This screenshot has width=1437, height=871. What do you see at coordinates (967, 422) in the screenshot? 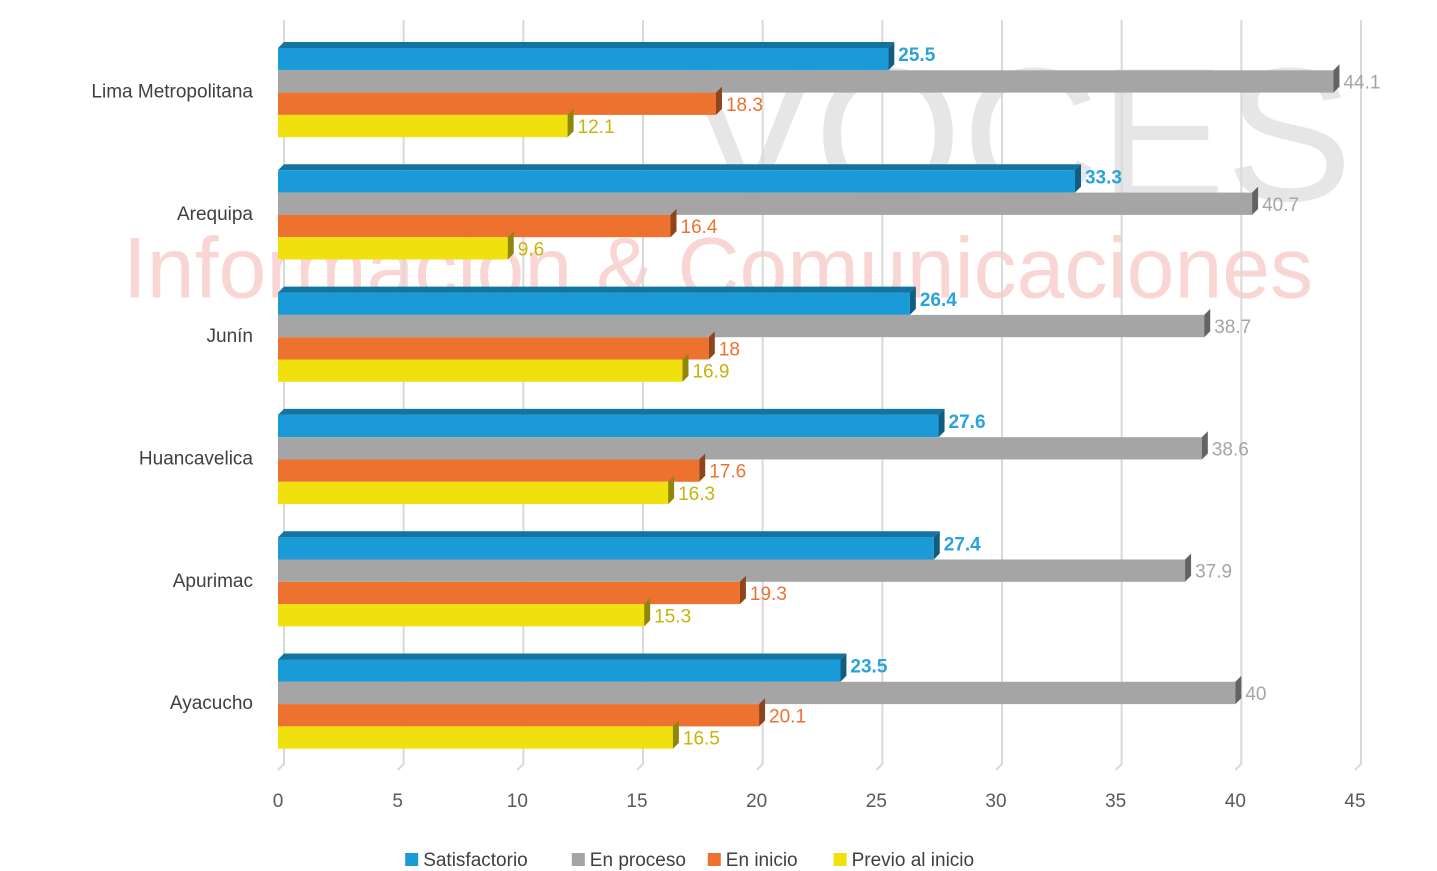
I see `data-label: 27.6` at bounding box center [967, 422].